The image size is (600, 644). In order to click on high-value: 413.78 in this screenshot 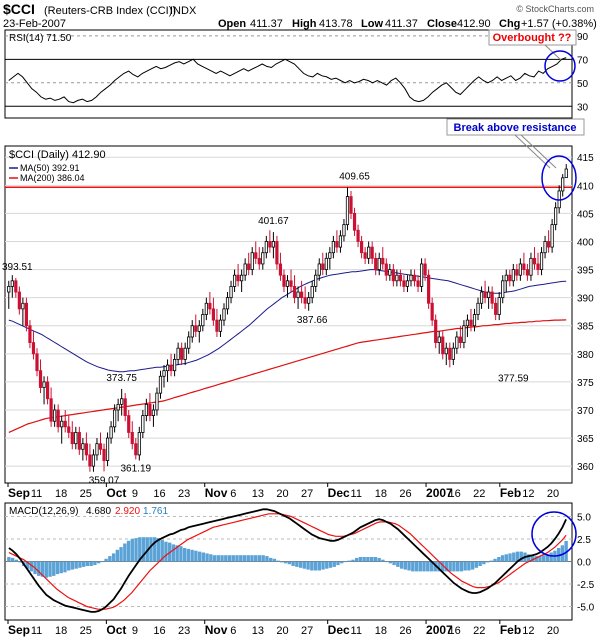, I will do `click(336, 24)`.